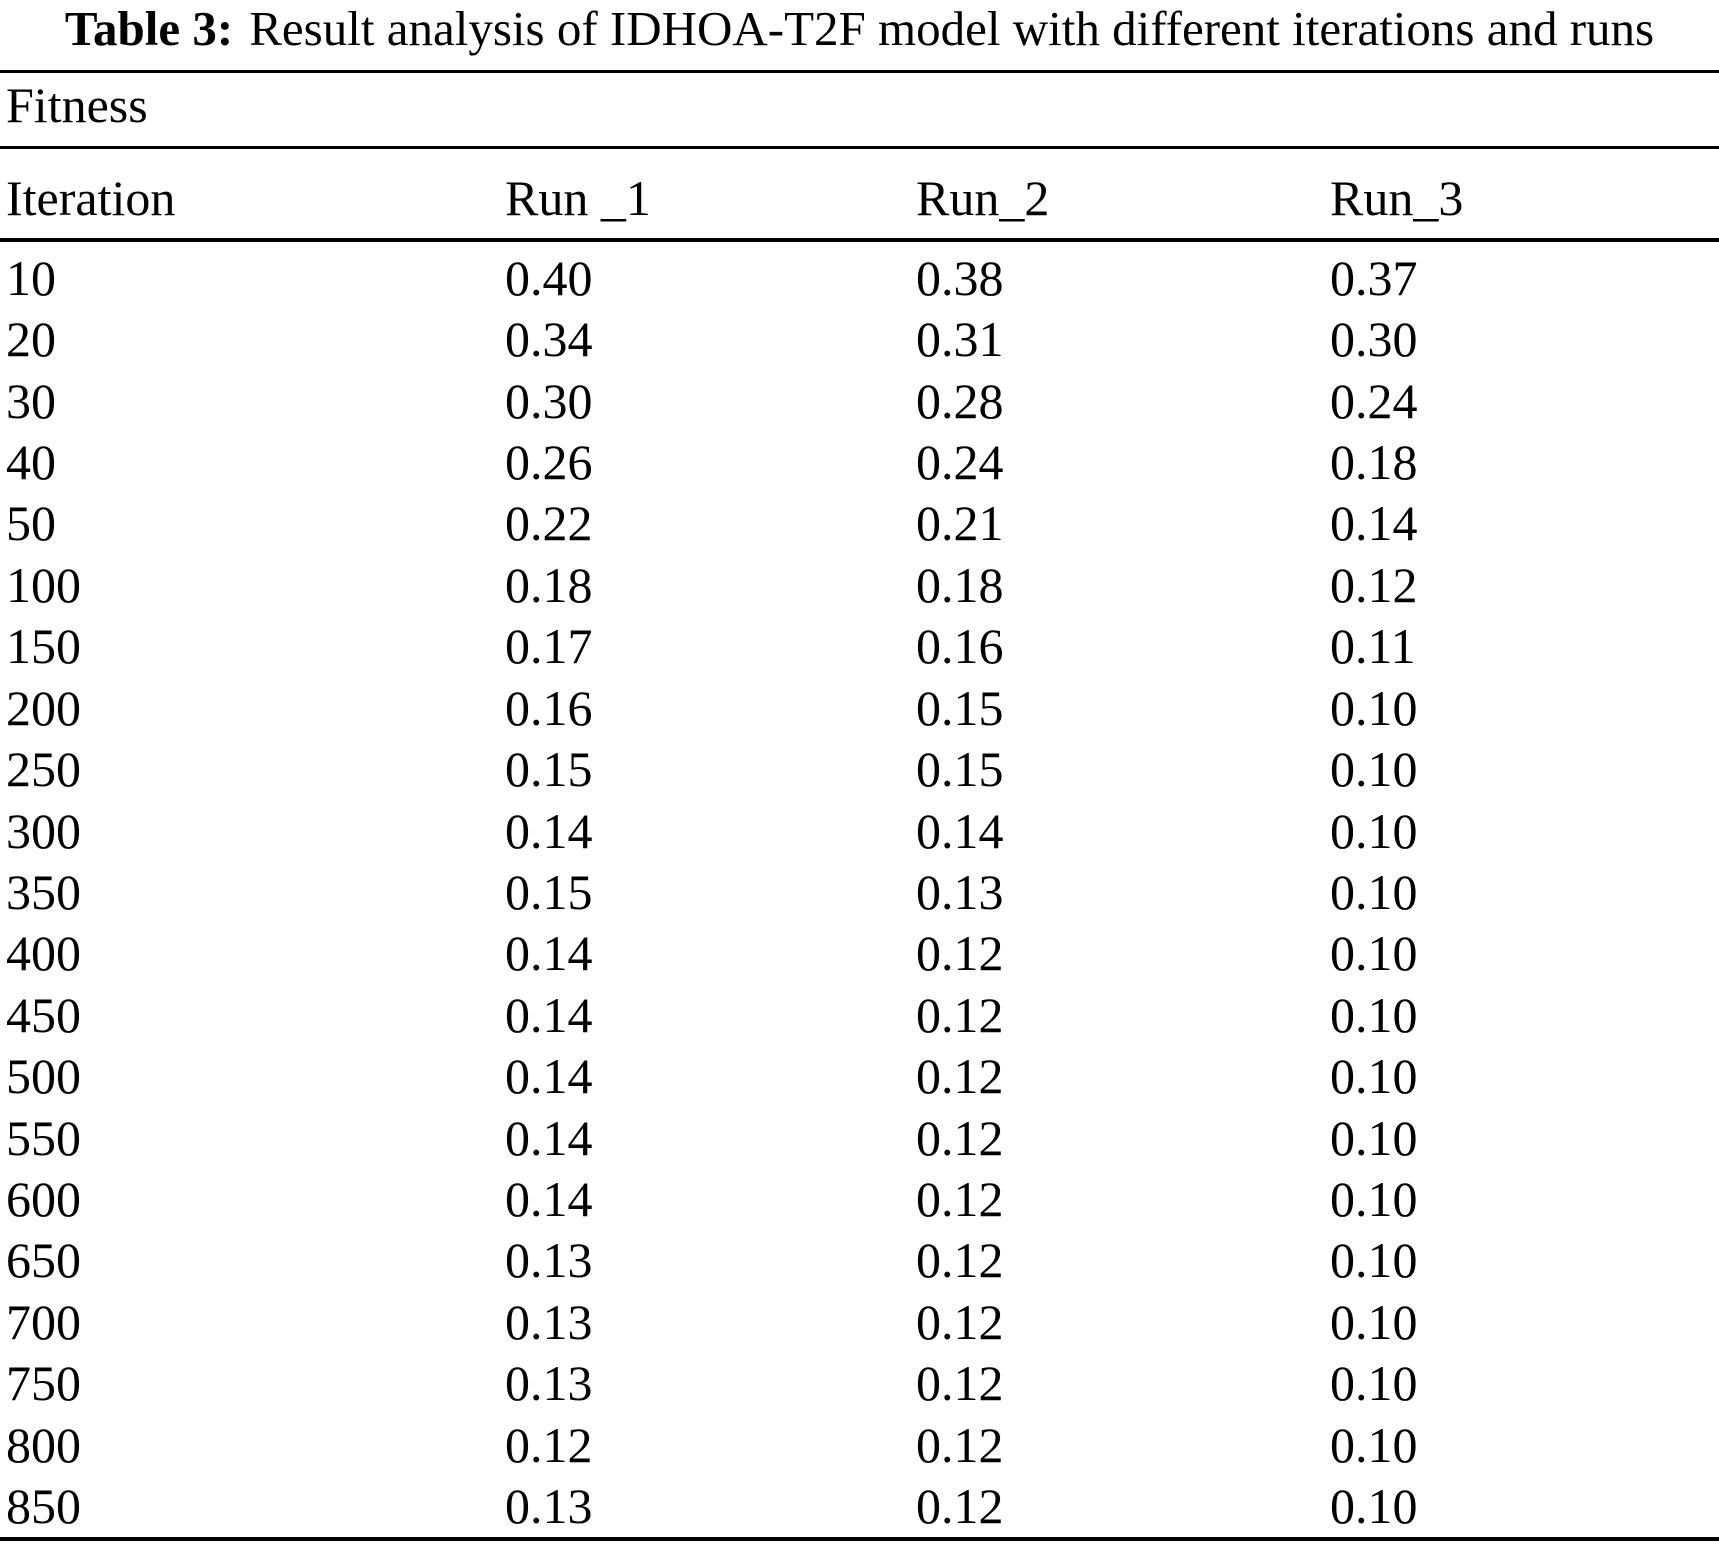 The height and width of the screenshot is (1546, 1719). I want to click on column-header-iteration: Iteration, so click(91, 198).